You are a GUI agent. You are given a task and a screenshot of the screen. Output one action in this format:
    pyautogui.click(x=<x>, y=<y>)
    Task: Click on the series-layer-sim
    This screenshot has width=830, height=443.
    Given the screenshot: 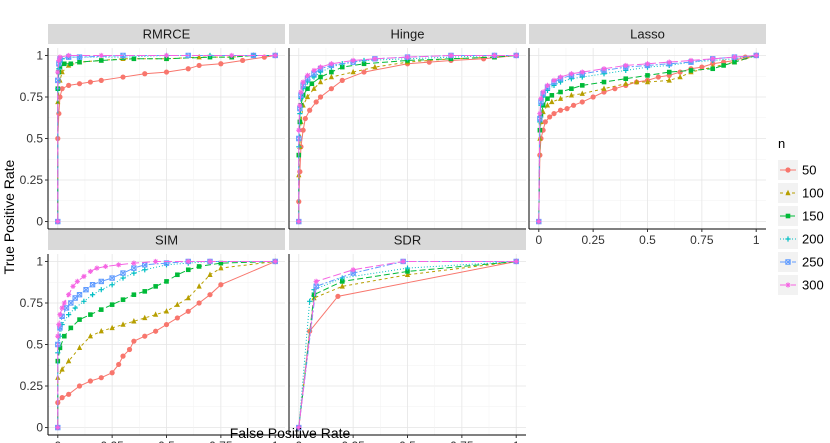 What is the action you would take?
    pyautogui.click(x=166, y=344)
    